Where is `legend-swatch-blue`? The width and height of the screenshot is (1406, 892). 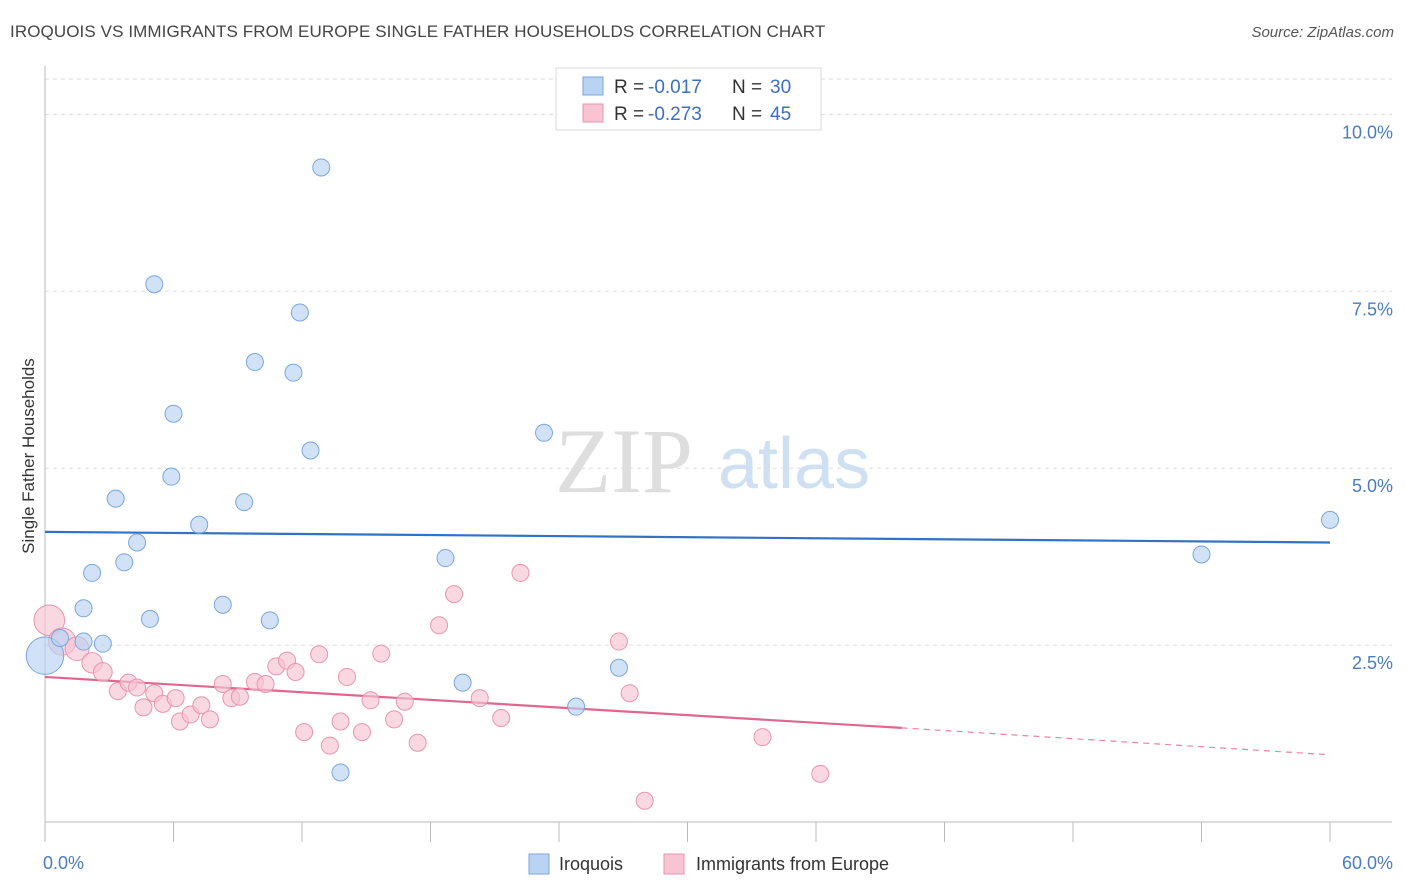
legend-swatch-blue is located at coordinates (593, 86).